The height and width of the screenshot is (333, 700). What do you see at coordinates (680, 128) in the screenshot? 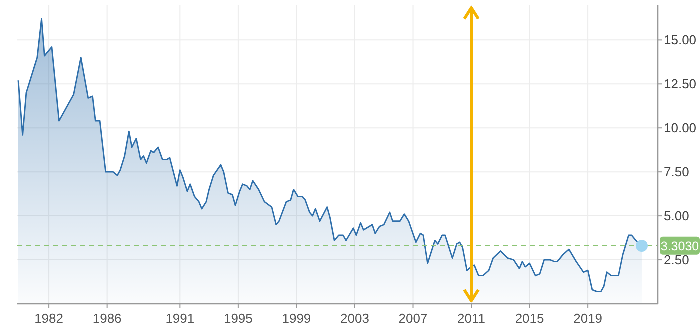
I see `y-tick-label: 10.00` at bounding box center [680, 128].